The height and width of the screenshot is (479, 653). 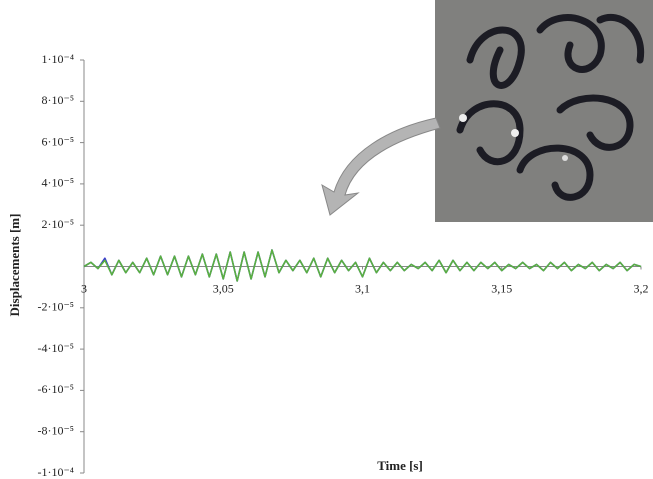 What do you see at coordinates (641, 288) in the screenshot?
I see `x-tick-label: 3,2` at bounding box center [641, 288].